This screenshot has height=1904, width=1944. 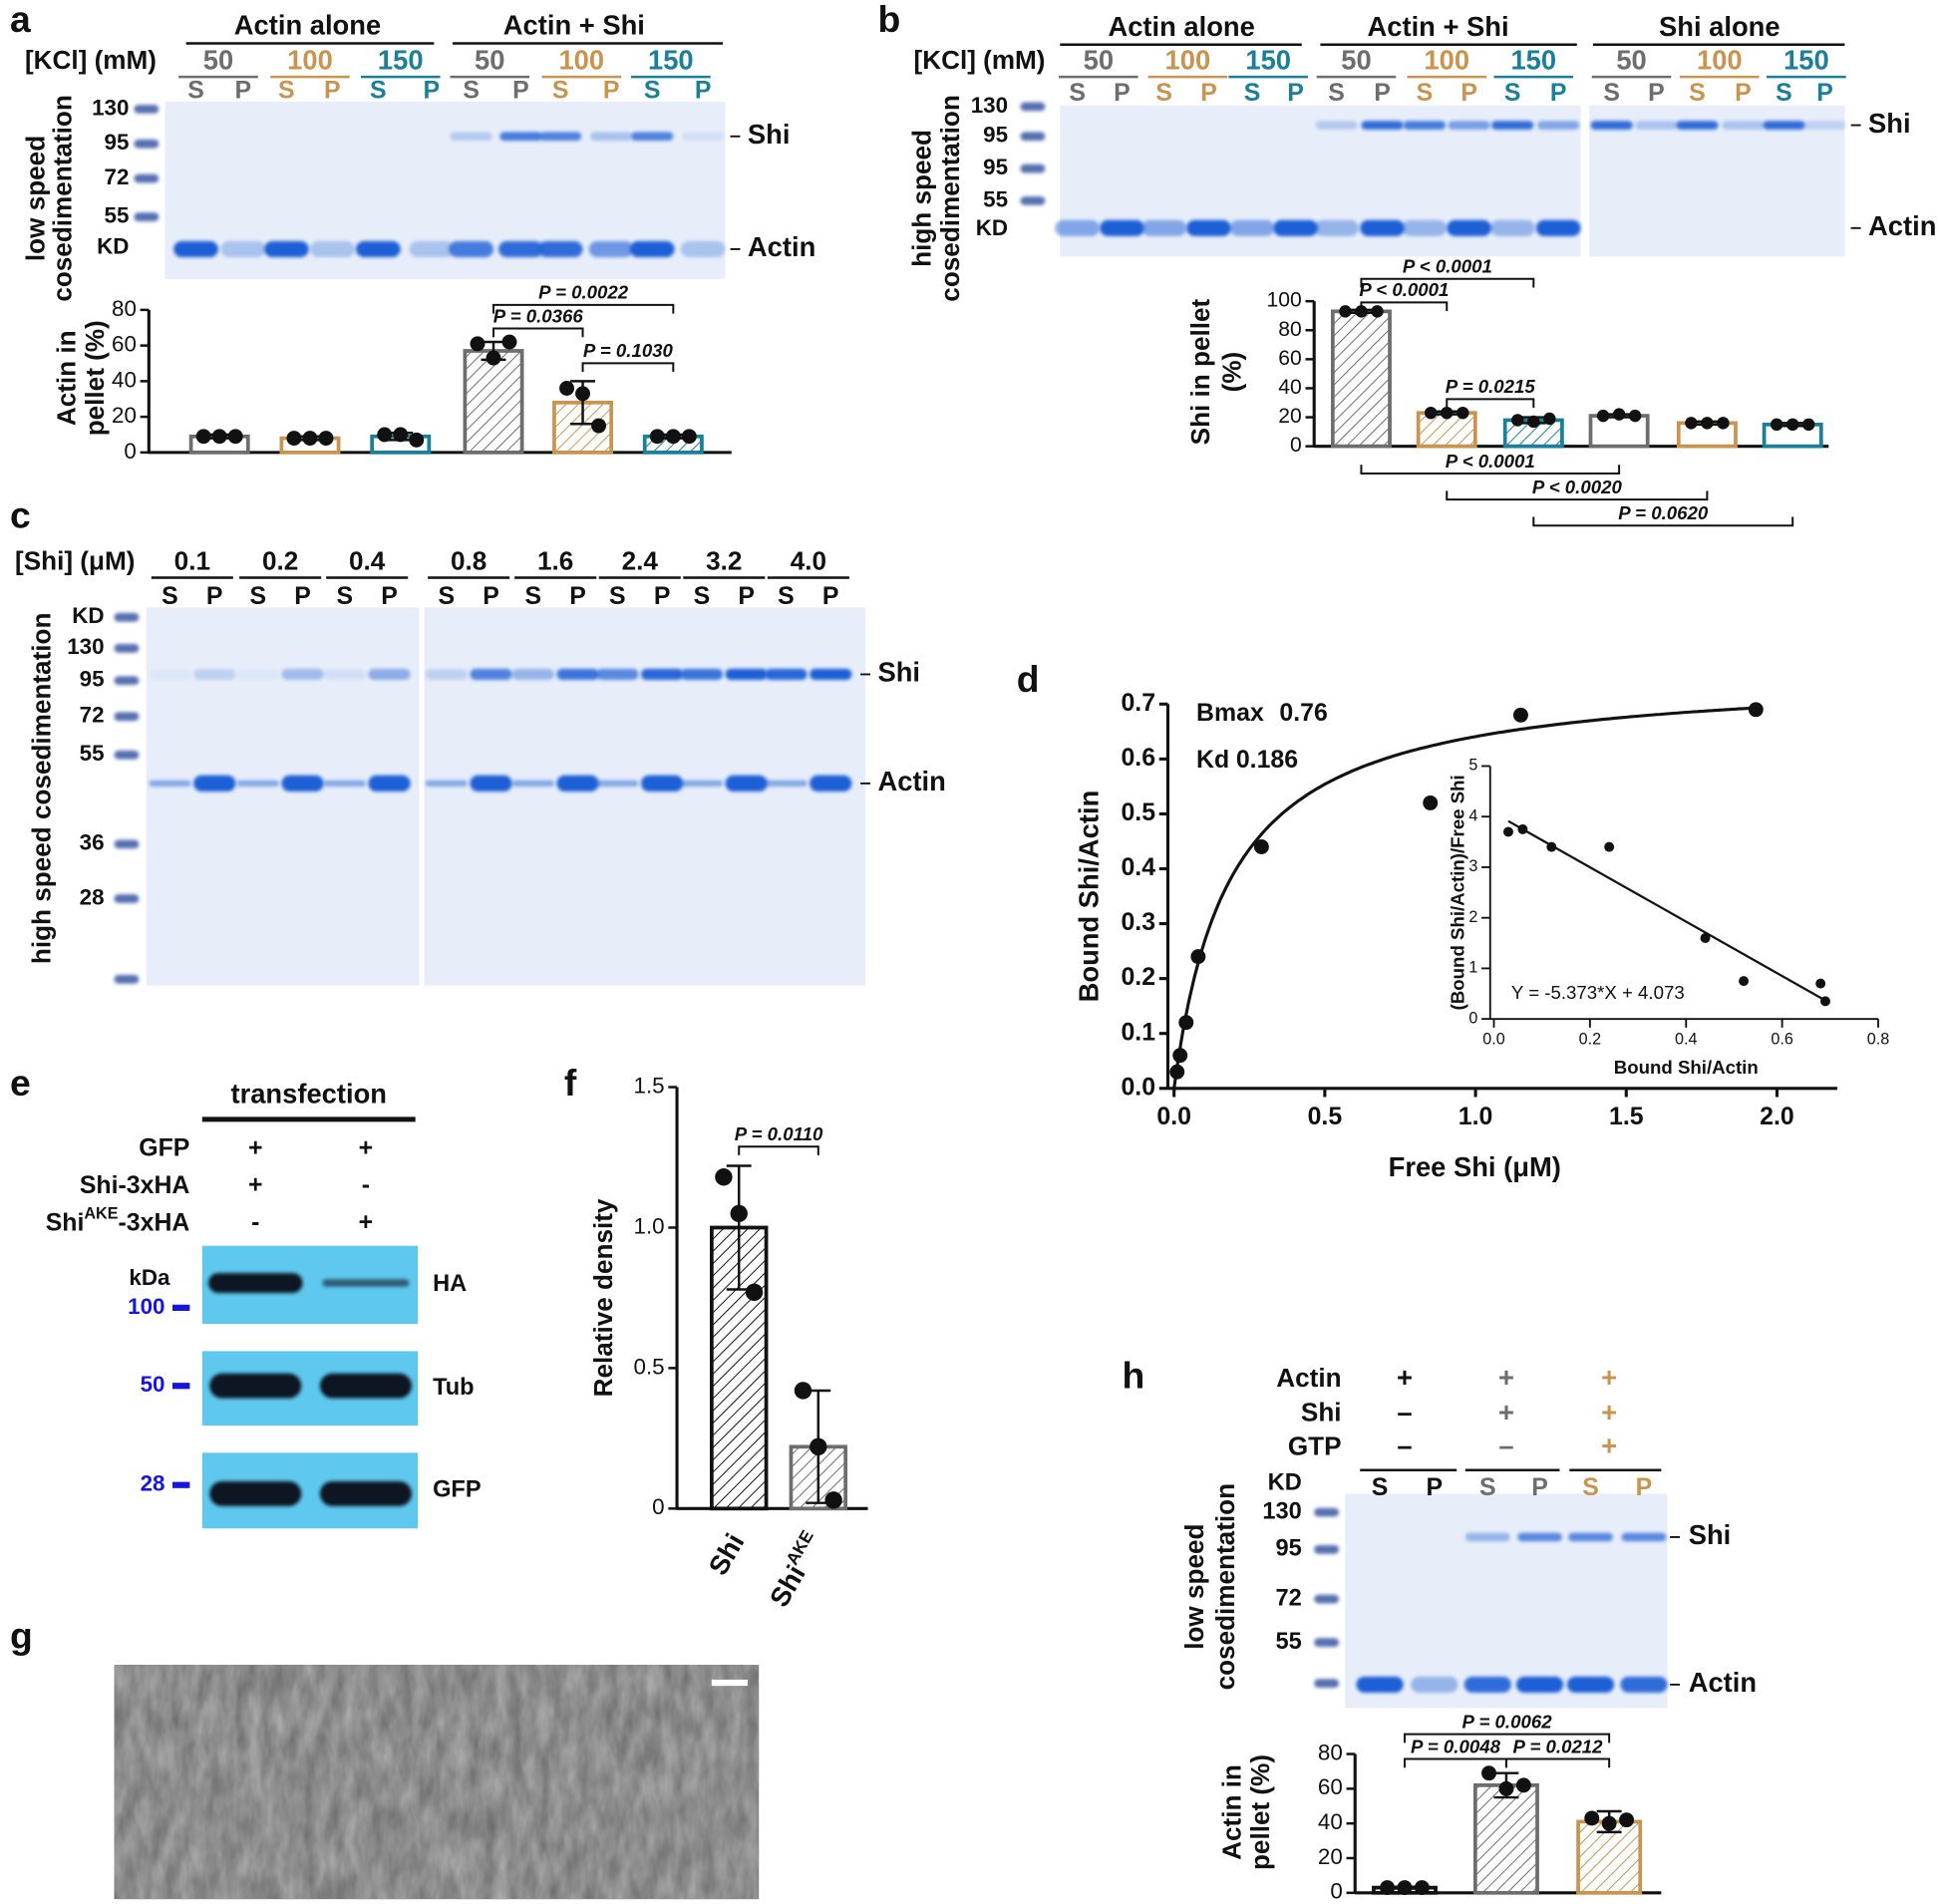 I want to click on marker-label: 130, so click(x=989, y=105).